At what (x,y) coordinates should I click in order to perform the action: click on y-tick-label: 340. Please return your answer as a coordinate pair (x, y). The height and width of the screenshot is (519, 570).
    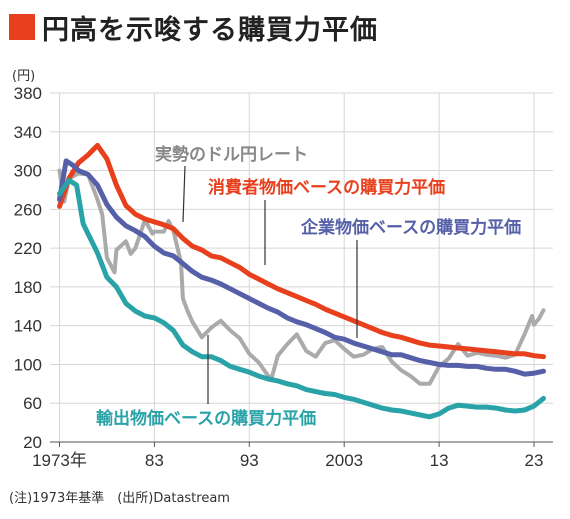
    Looking at the image, I should click on (28, 132).